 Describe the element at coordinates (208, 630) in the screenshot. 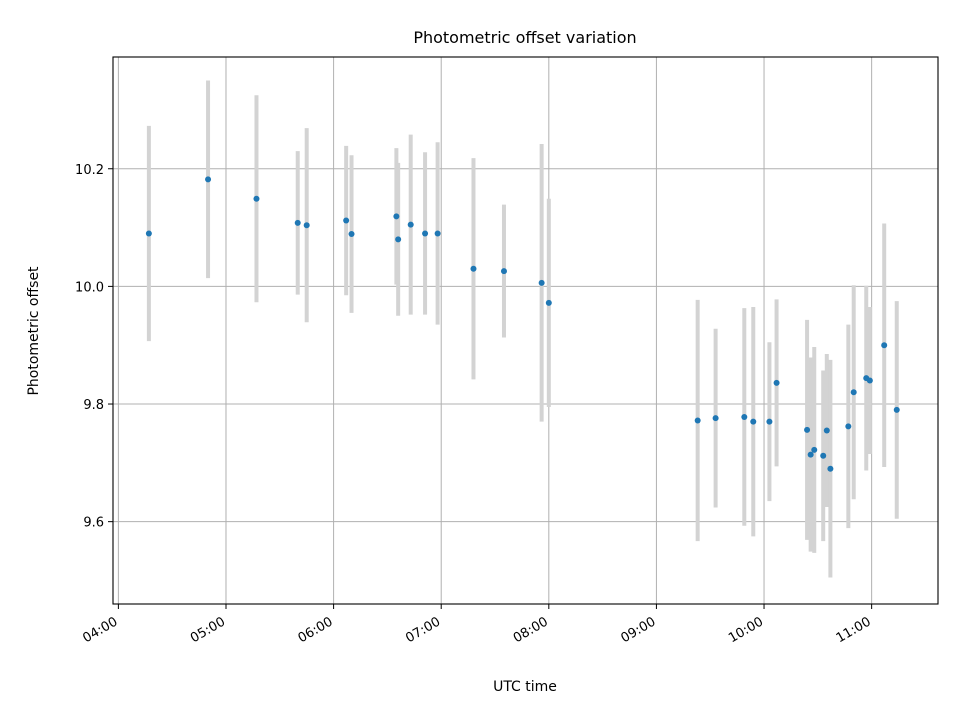

I see `x-tick-label: 05:00` at that location.